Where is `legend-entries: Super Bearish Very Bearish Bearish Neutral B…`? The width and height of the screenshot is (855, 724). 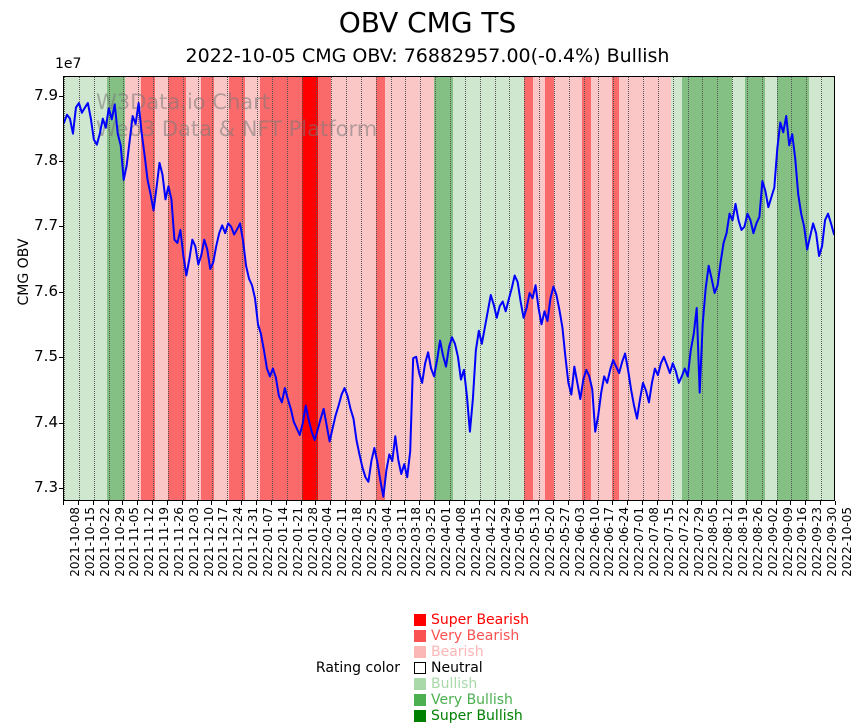
legend-entries: Super Bearish Very Bearish Bearish Neutral B… is located at coordinates (476, 668).